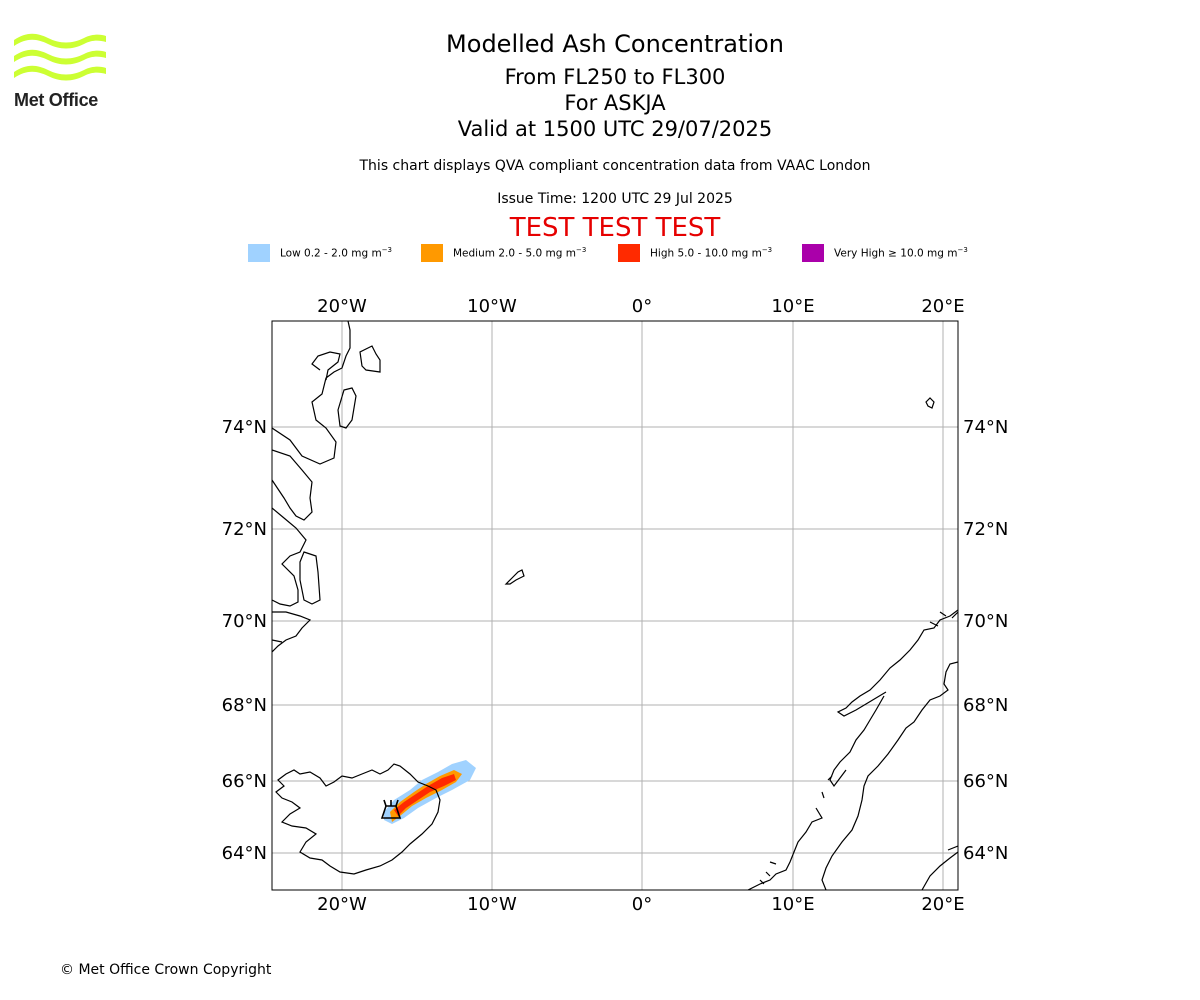 Image resolution: width=1200 pixels, height=1000 pixels. I want to click on lon-ticks-bottom: 20°W 10°W 0° 10°E 20°E, so click(640, 904).